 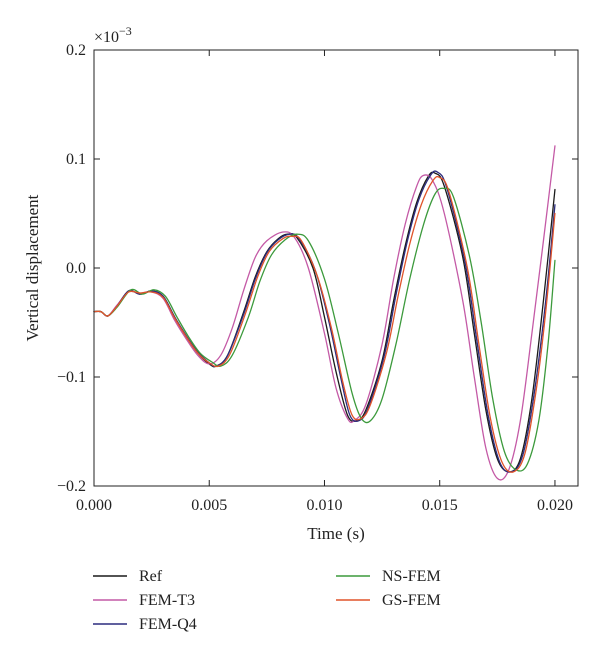 I want to click on legend: Ref FEM-T3 FEM-Q4 NS-FEM GS-FEM, so click(x=267, y=600).